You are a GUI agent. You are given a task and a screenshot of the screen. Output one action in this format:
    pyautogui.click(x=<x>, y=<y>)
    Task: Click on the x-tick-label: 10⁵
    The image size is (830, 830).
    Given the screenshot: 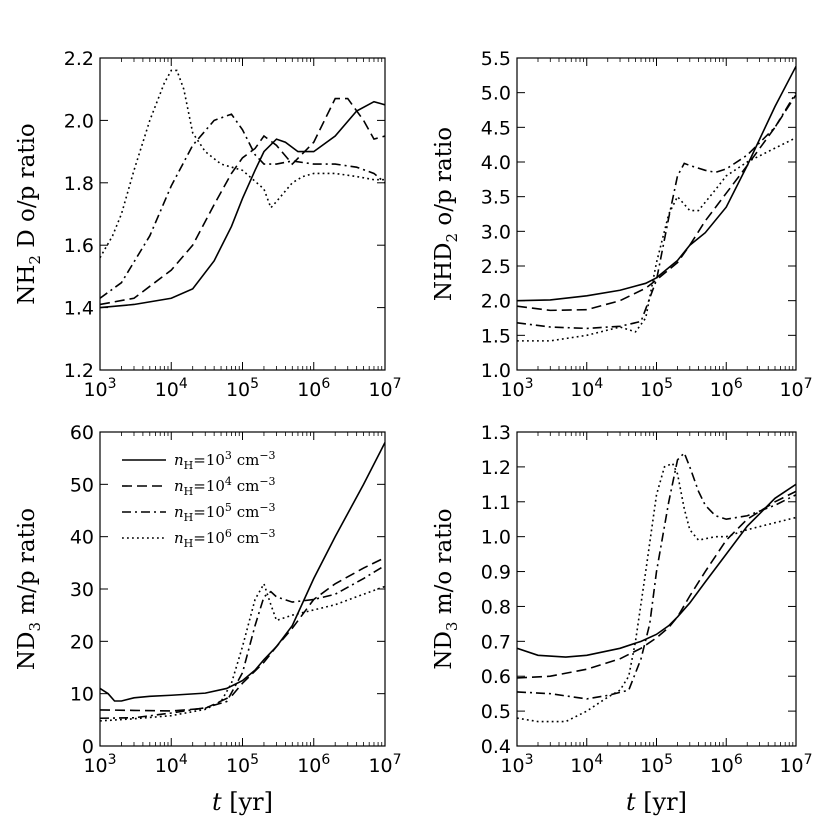 What is the action you would take?
    pyautogui.click(x=242, y=388)
    